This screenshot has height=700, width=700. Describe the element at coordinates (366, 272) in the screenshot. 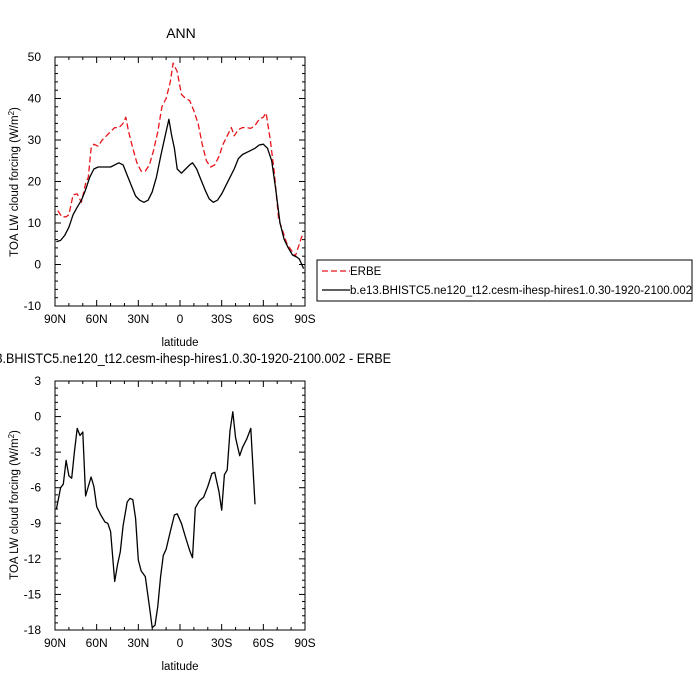

I see `legend-label-erbe: ERBE` at that location.